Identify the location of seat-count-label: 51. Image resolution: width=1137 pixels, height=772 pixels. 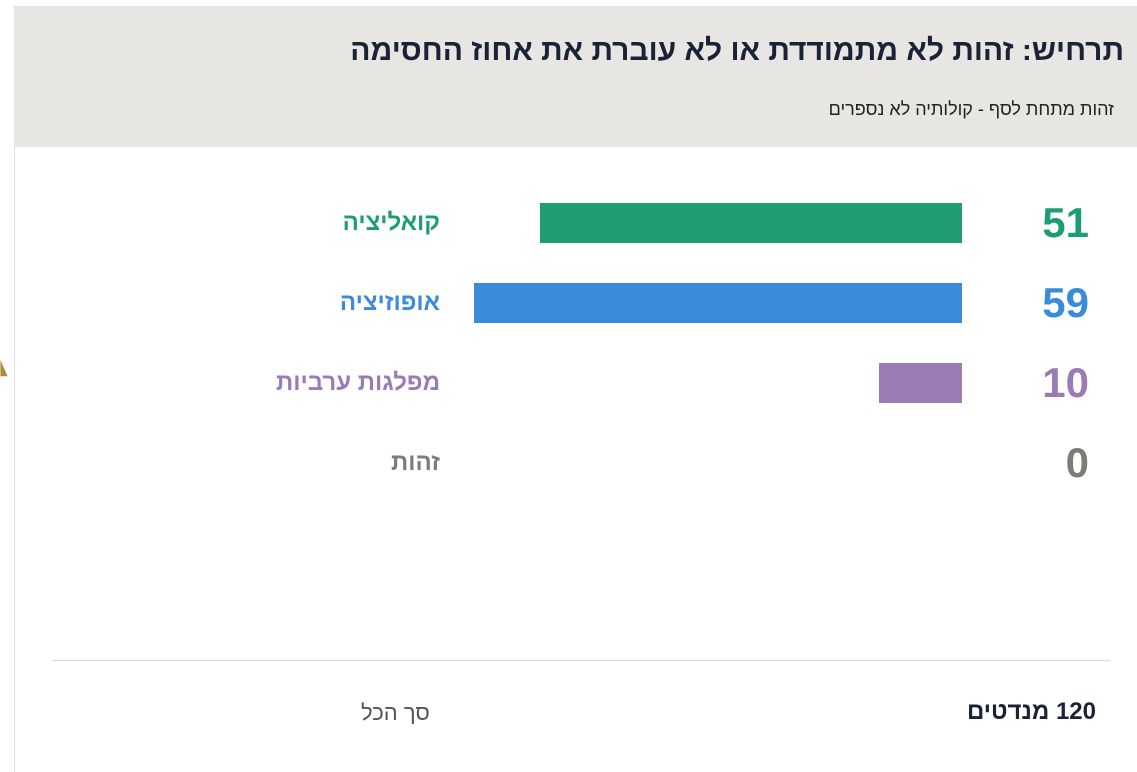
(1065, 222).